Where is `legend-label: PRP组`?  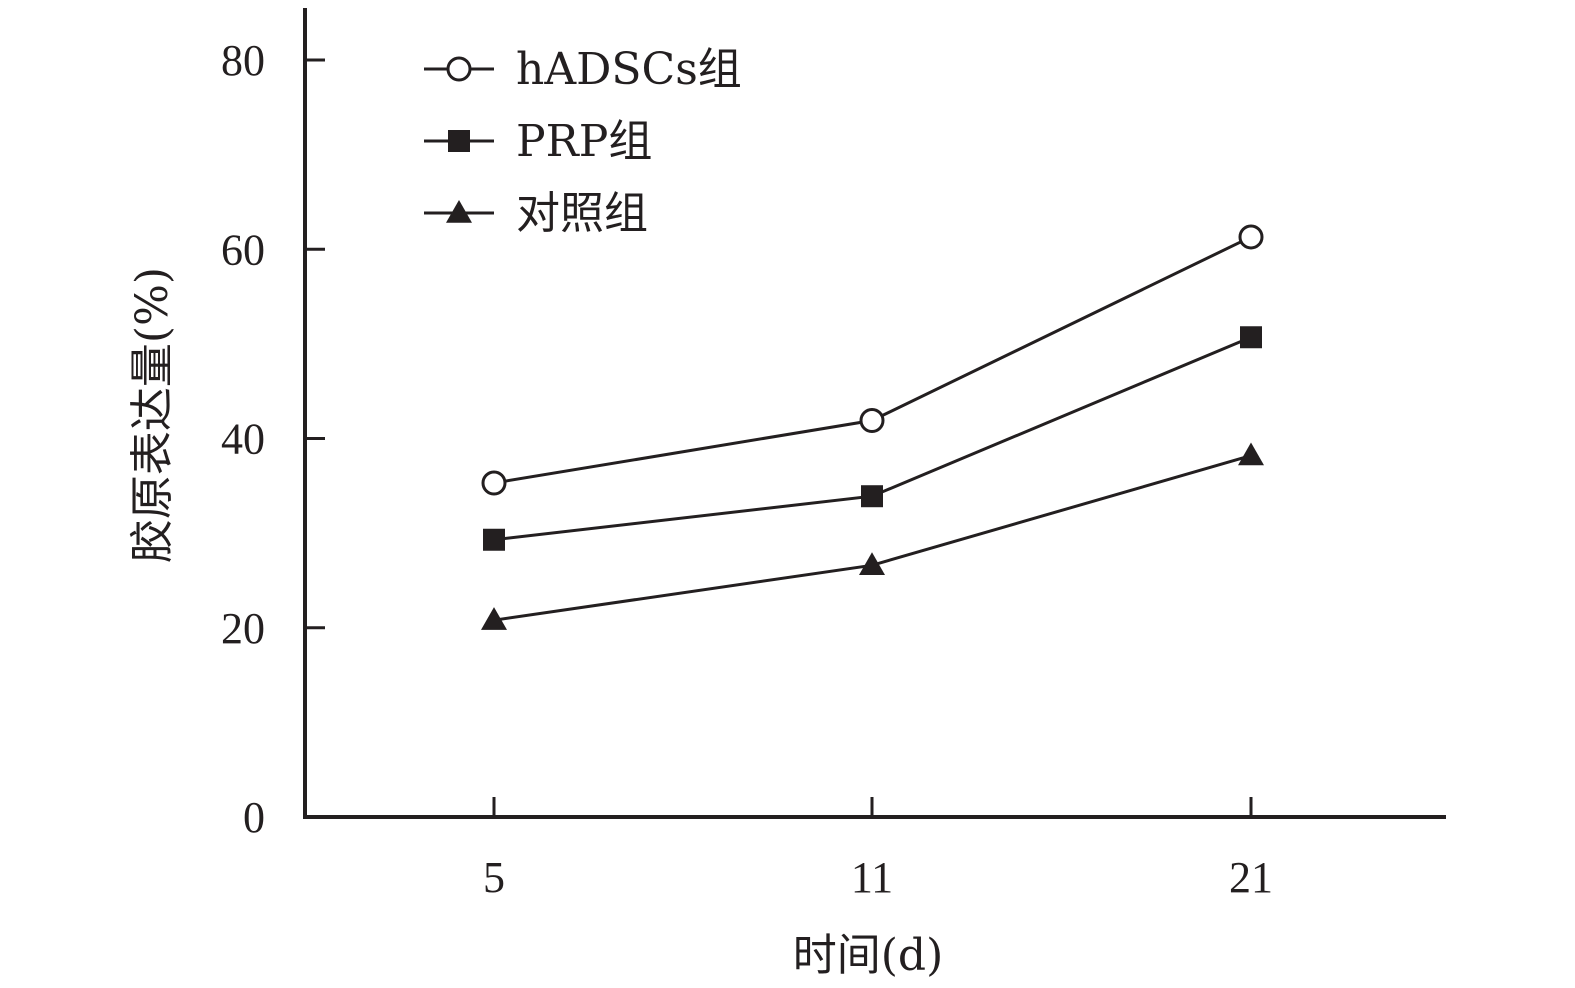
legend-label: PRP组 is located at coordinates (584, 141).